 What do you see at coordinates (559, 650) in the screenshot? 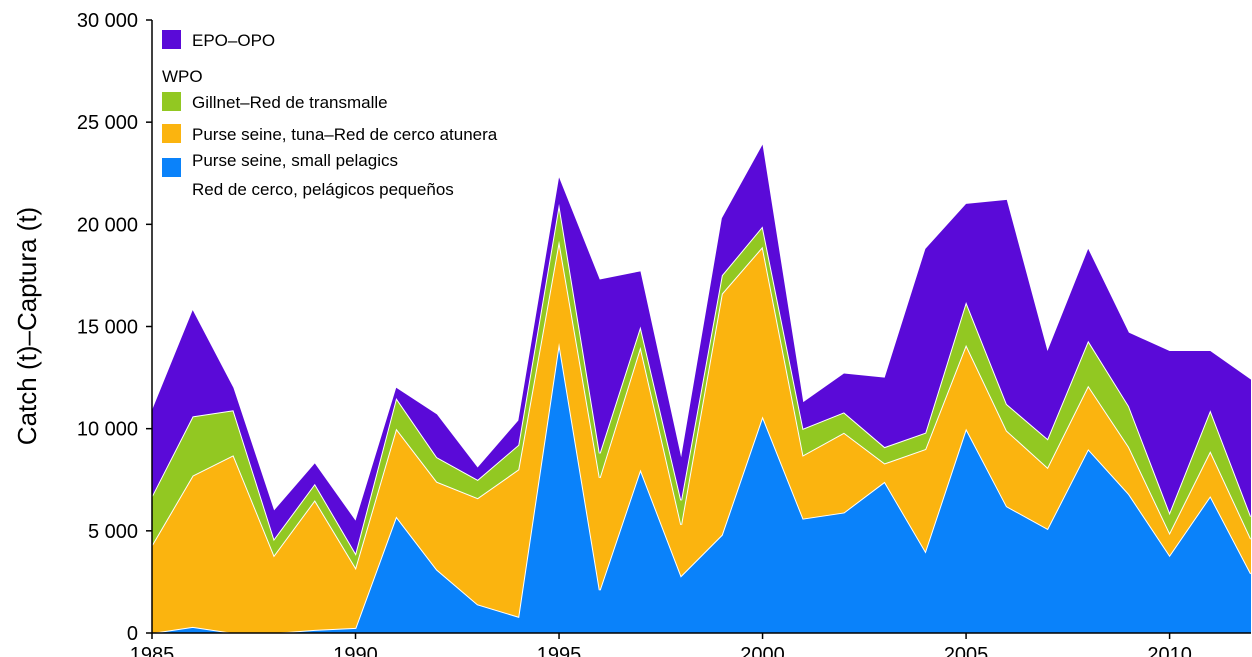
I see `x-tick-label: 1995` at bounding box center [559, 650].